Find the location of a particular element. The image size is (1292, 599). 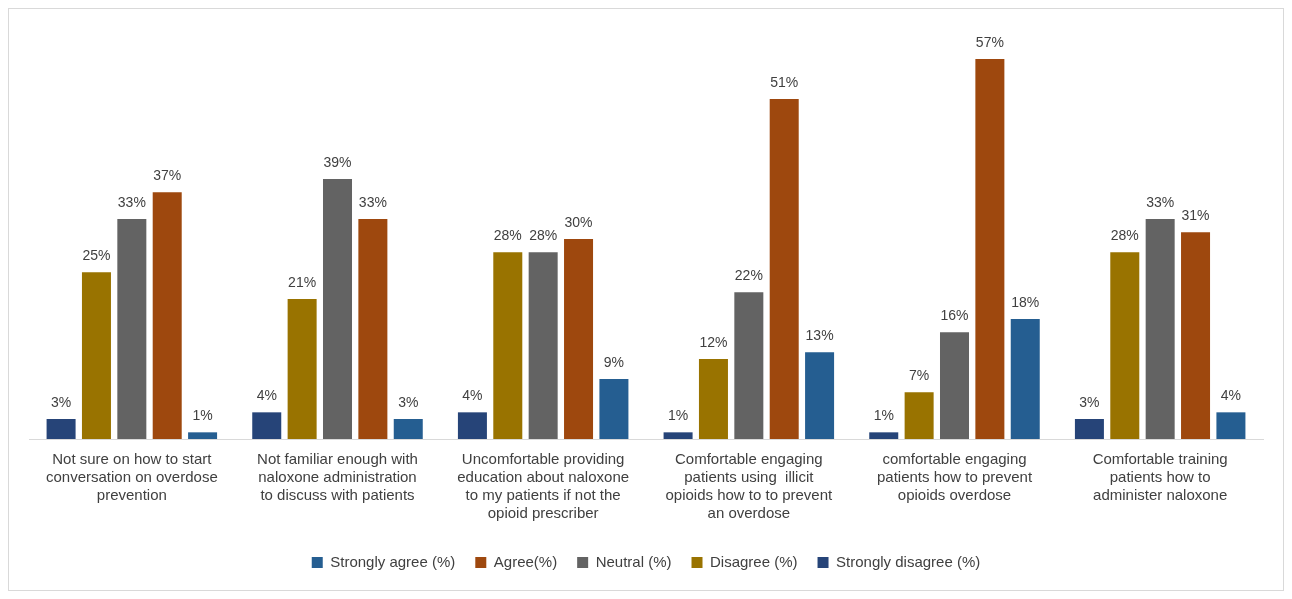

data-label: 12% is located at coordinates (713, 341).